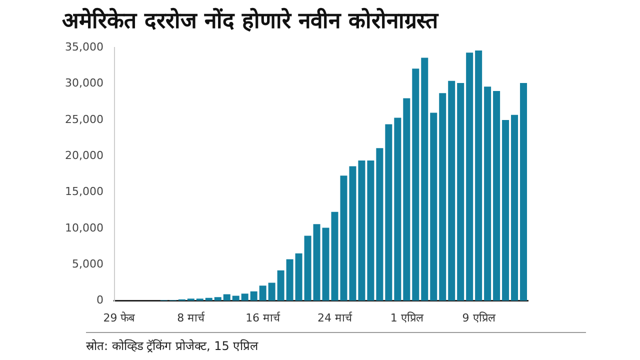 This screenshot has height=360, width=640. What do you see at coordinates (191, 317) in the screenshot?
I see `x-tick-label: 8 मार्च` at bounding box center [191, 317].